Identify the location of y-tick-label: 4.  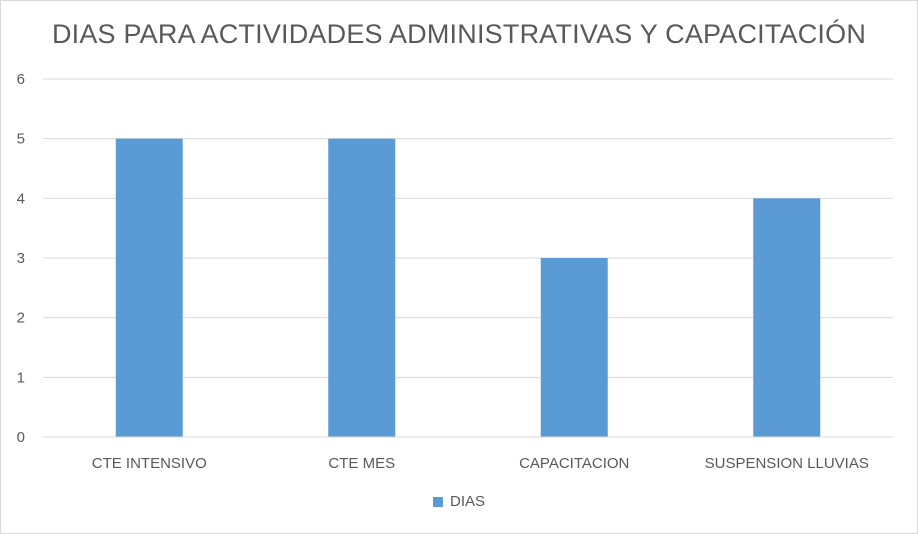
(21, 198).